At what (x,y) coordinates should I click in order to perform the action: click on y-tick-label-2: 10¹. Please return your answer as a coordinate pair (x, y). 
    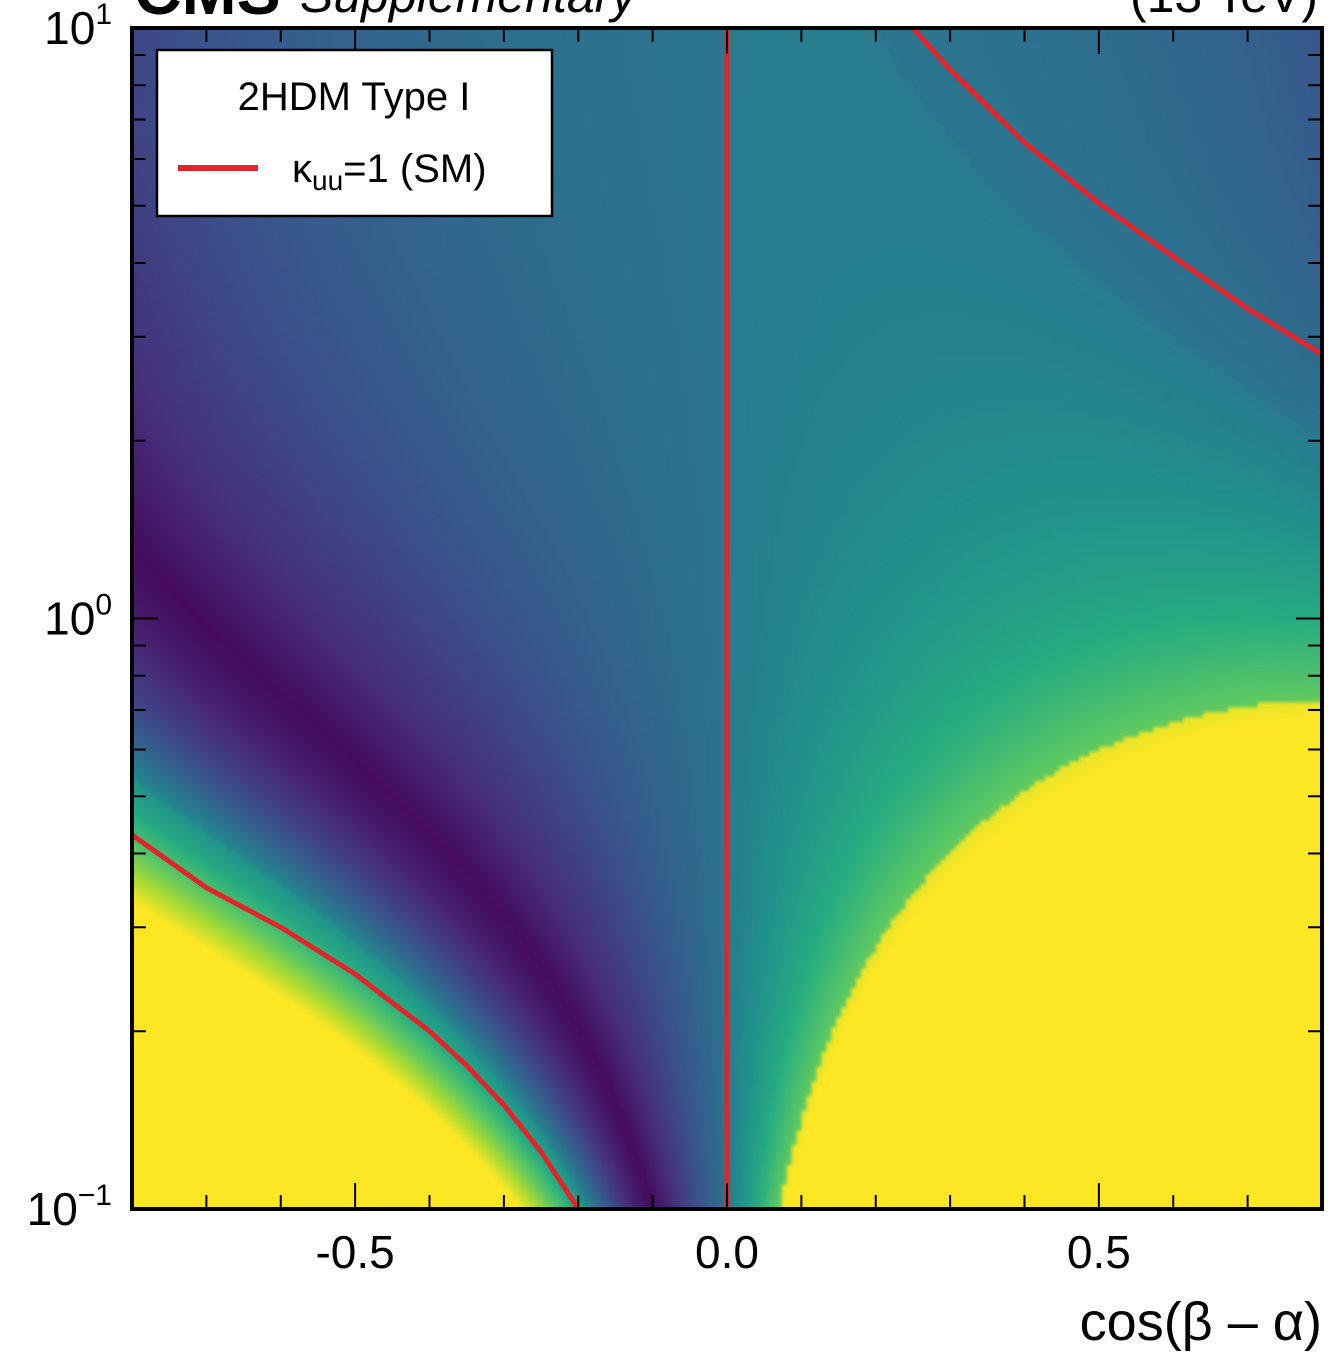
    Looking at the image, I should click on (78, 27).